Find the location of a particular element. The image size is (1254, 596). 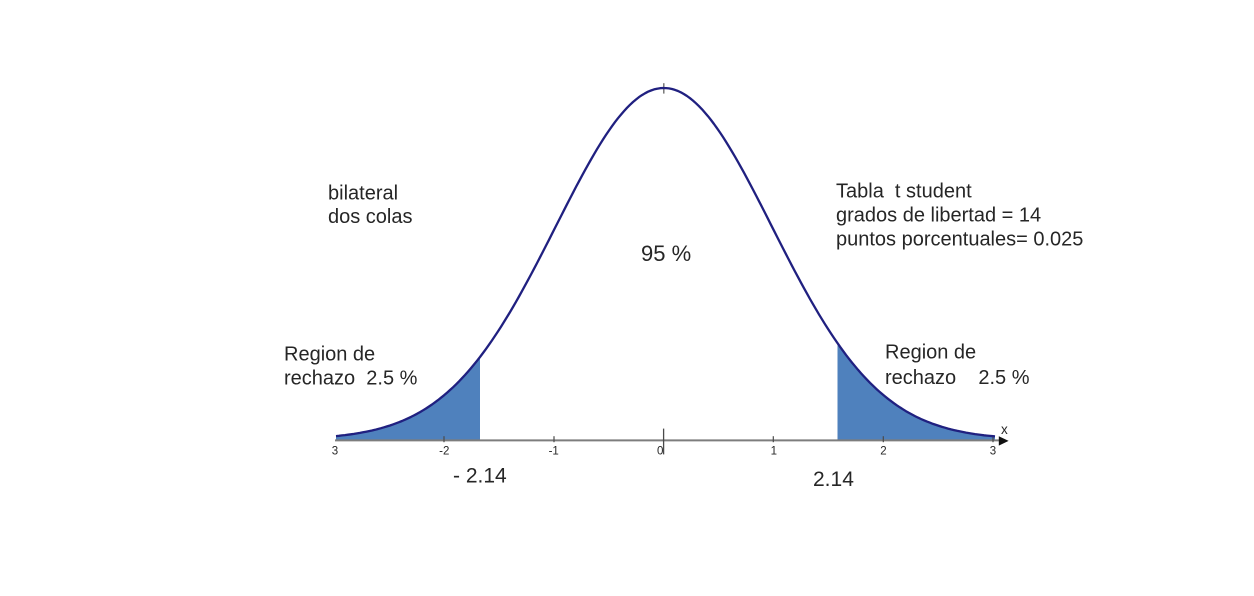

svg-text: 2 is located at coordinates (883, 452).